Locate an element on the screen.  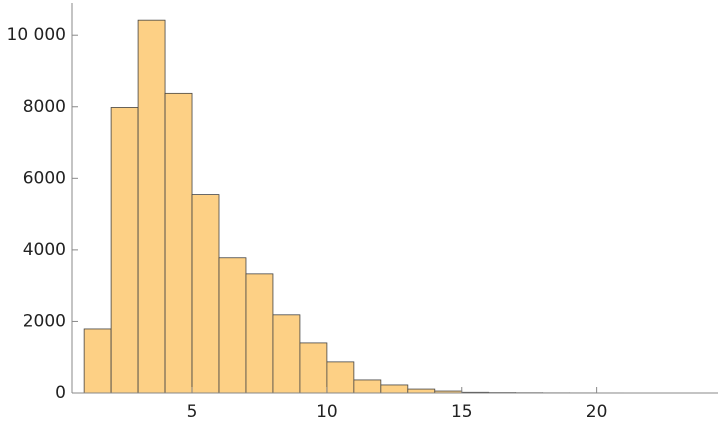
x-tick-label: 5 is located at coordinates (192, 412).